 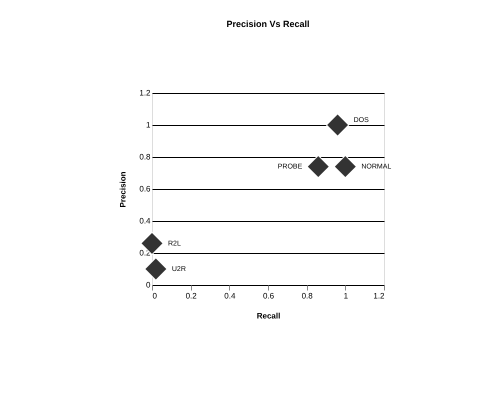 What do you see at coordinates (145, 221) in the screenshot?
I see `y-tick-label: 0.4` at bounding box center [145, 221].